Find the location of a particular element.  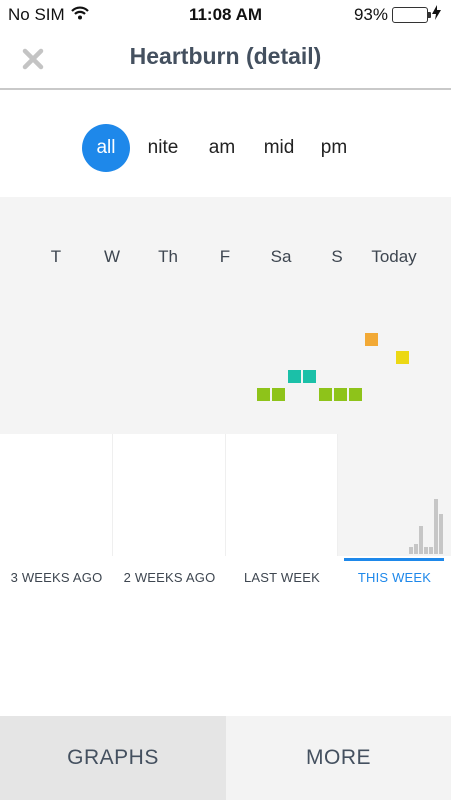

battery-percent: 93% is located at coordinates (370, 14).